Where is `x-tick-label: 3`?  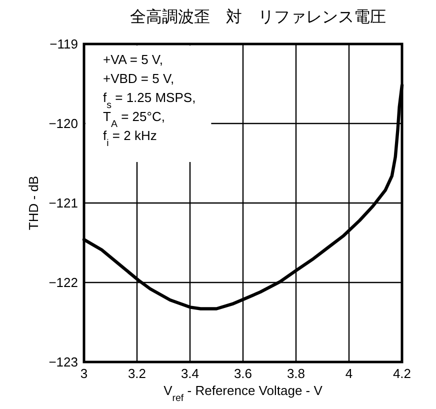
x-tick-label: 3 is located at coordinates (84, 373).